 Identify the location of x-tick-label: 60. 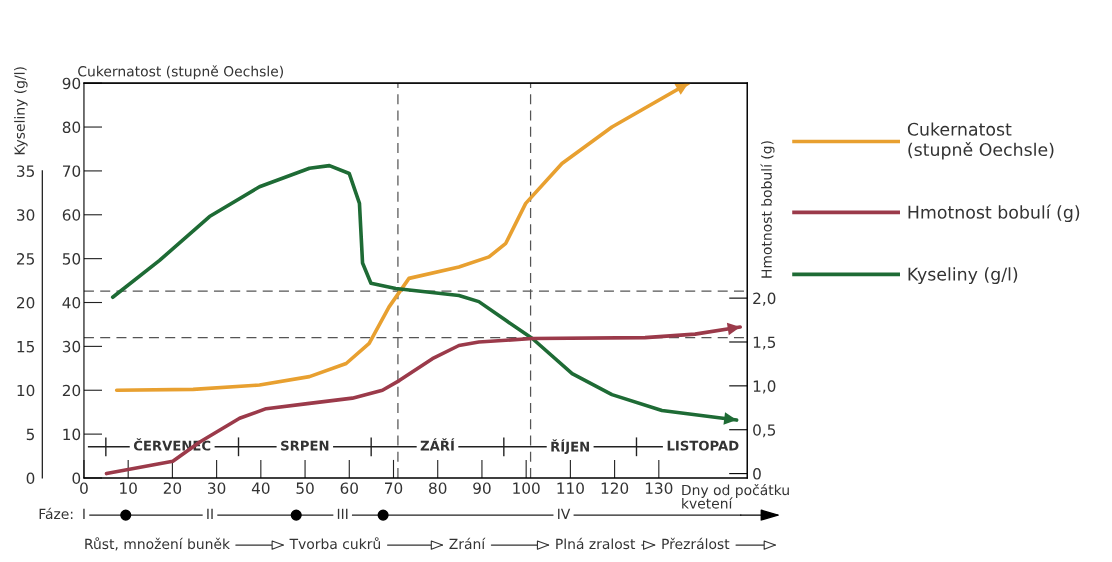
(349, 488).